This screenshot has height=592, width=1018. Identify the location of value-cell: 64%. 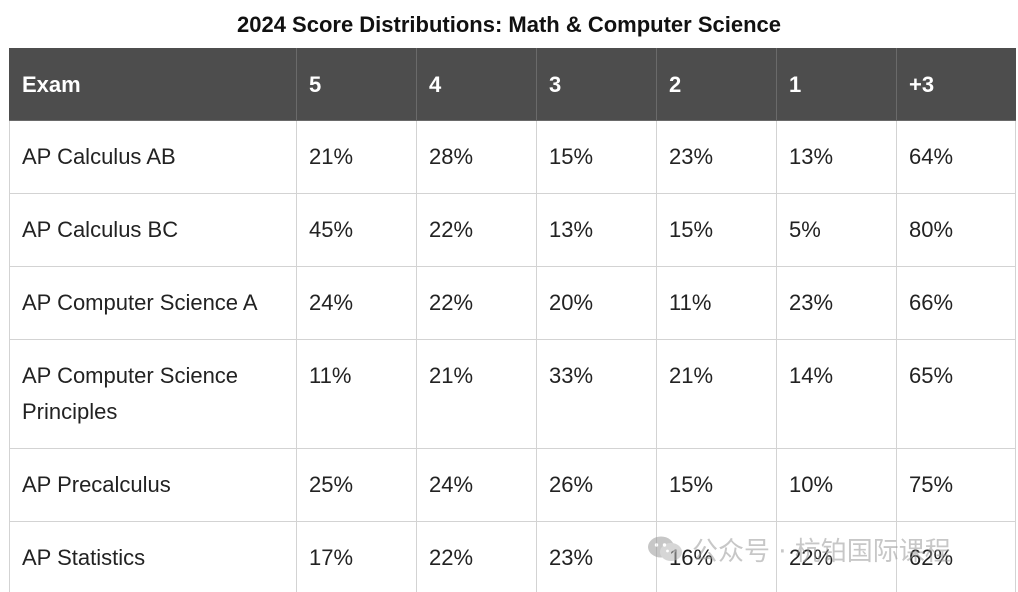
(956, 157).